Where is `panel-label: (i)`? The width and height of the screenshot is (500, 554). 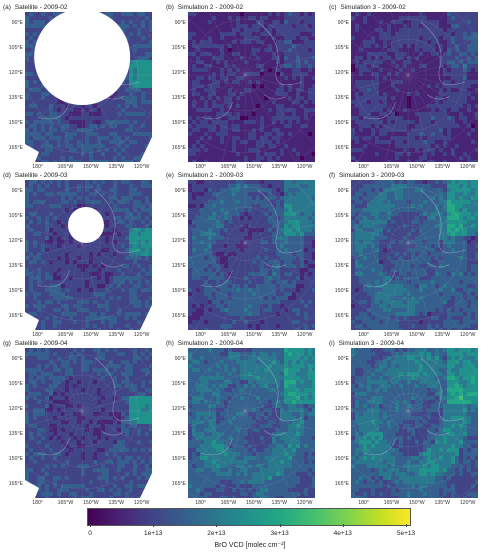 panel-label: (i) is located at coordinates (332, 343).